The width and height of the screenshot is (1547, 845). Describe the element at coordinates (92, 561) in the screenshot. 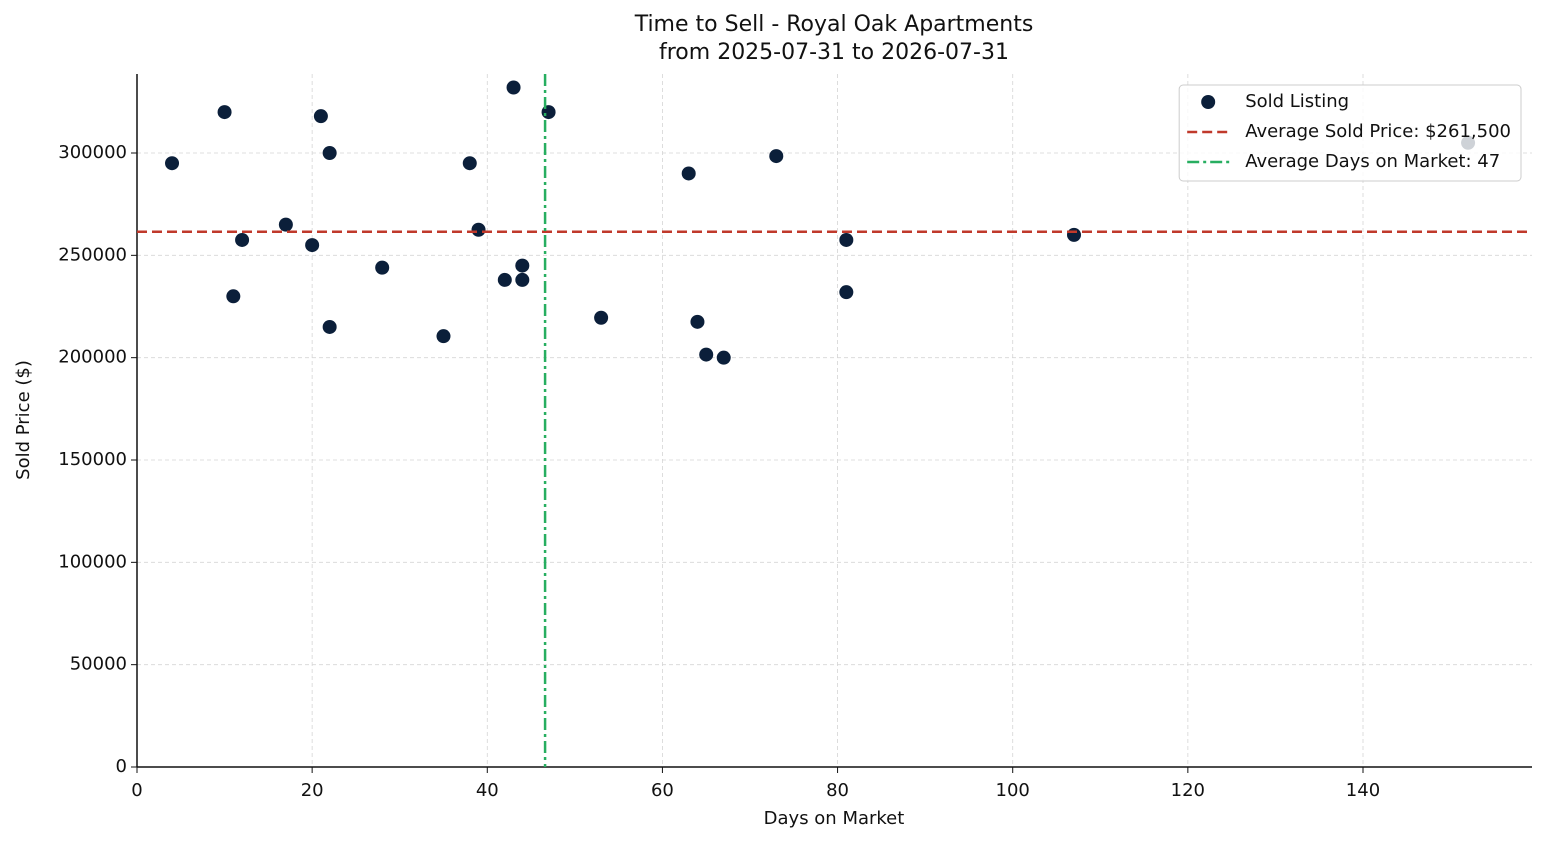

I see `y-tick-label: 100000` at that location.